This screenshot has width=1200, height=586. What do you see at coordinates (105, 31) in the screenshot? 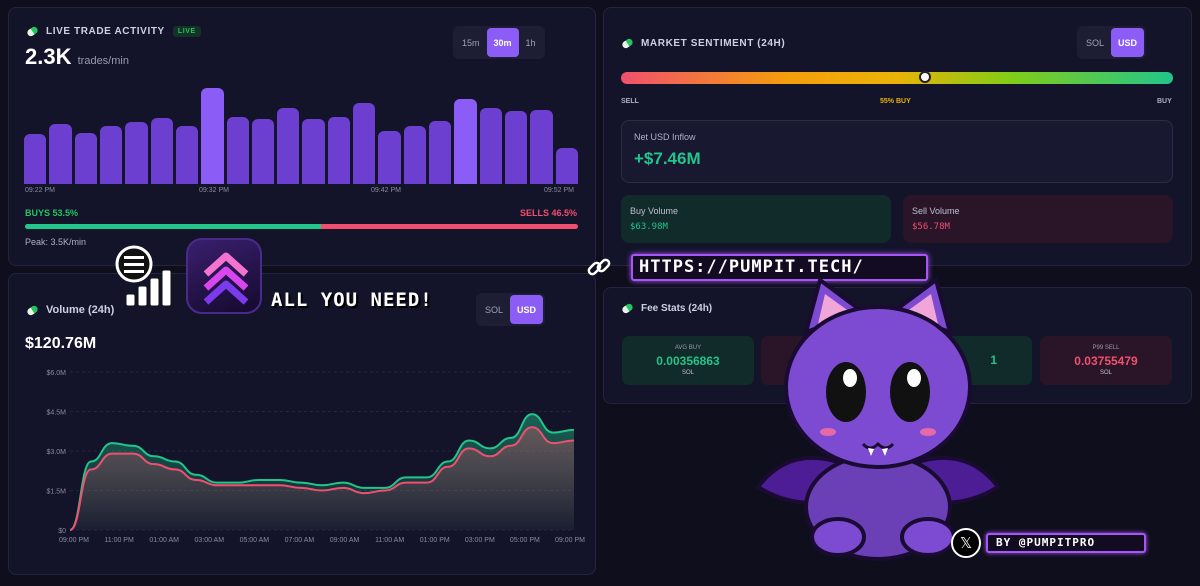
I see `trade-activity-title: LIVE TRADE ACTIVITY` at bounding box center [105, 31].